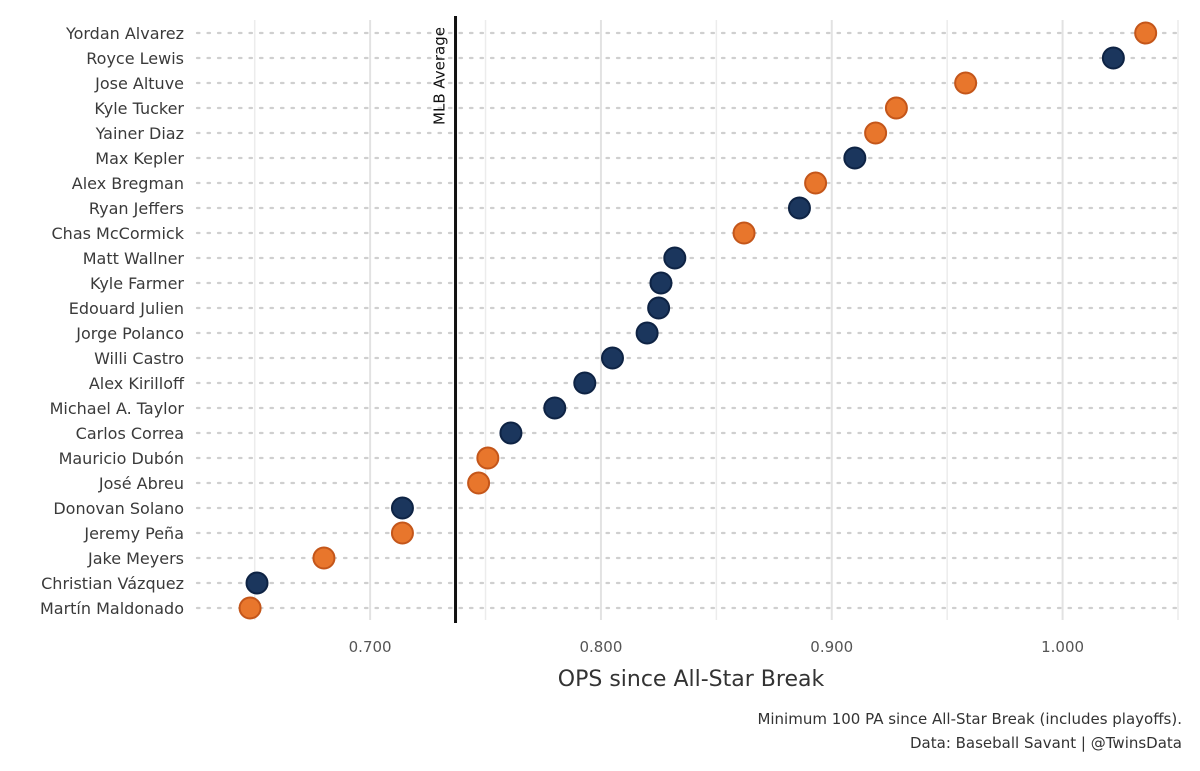  What do you see at coordinates (118, 508) in the screenshot?
I see `player-label: Donovan Solano` at bounding box center [118, 508].